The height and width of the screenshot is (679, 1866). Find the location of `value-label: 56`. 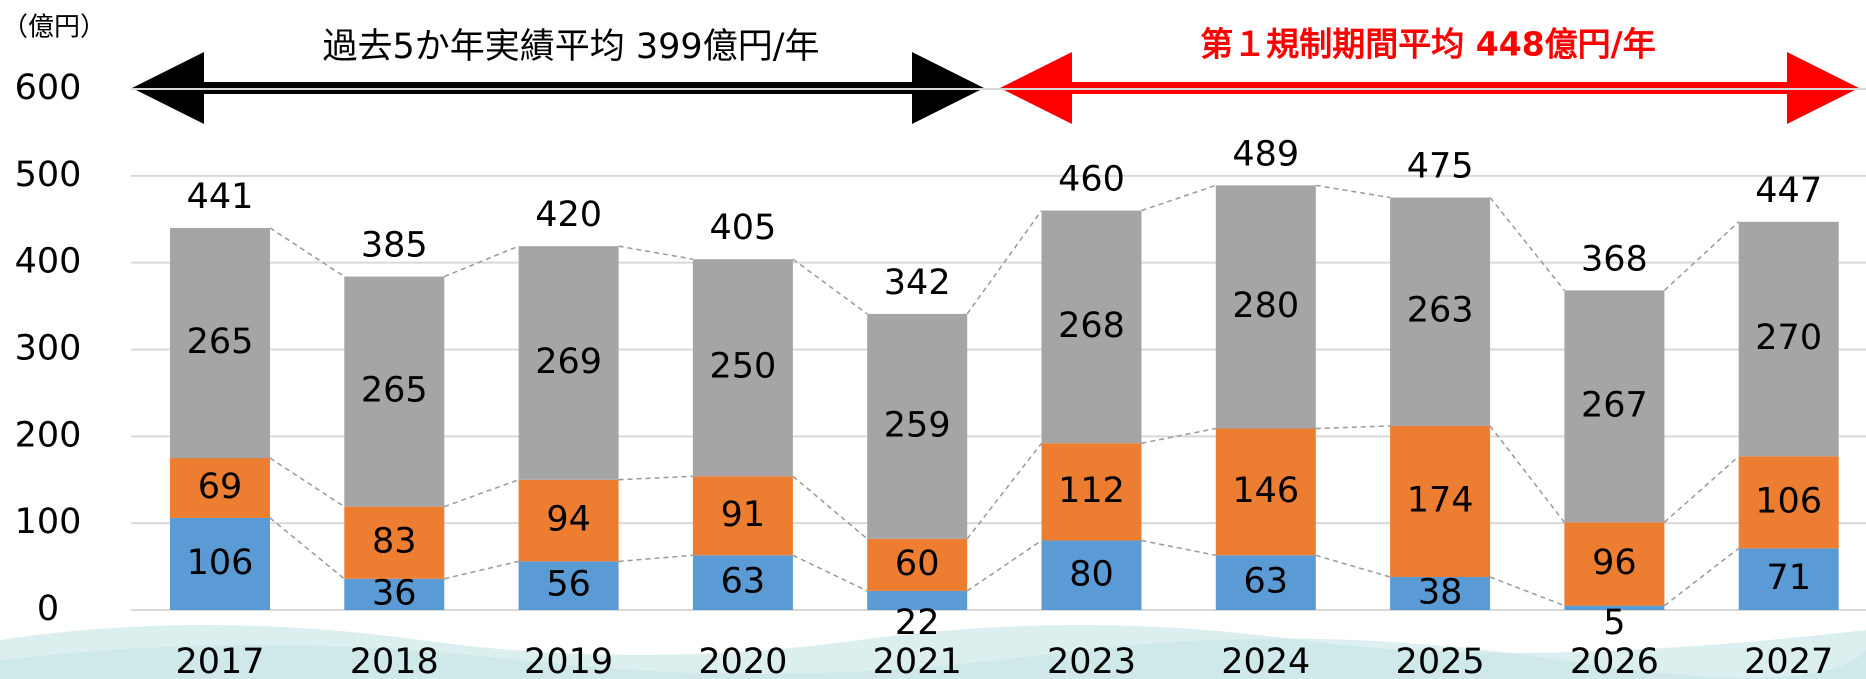

value-label: 56 is located at coordinates (568, 585).